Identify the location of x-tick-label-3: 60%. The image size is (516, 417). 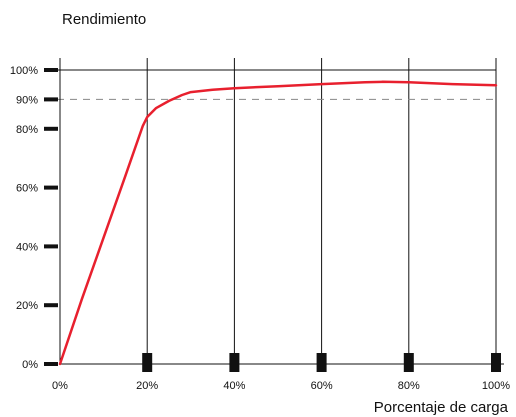
(322, 386).